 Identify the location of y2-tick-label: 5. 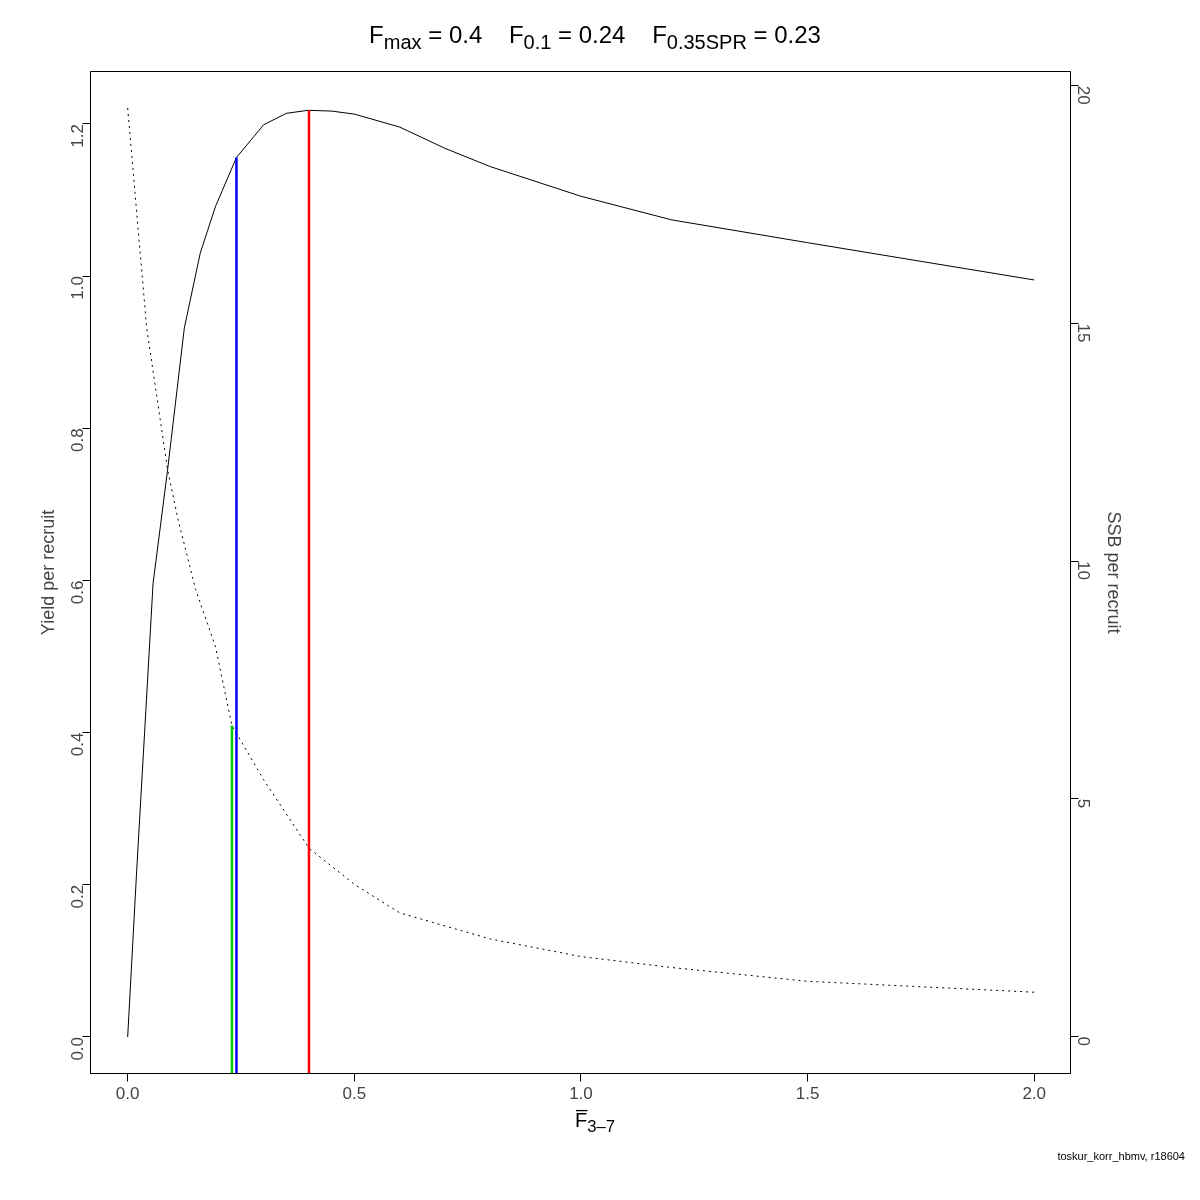
(1083, 804).